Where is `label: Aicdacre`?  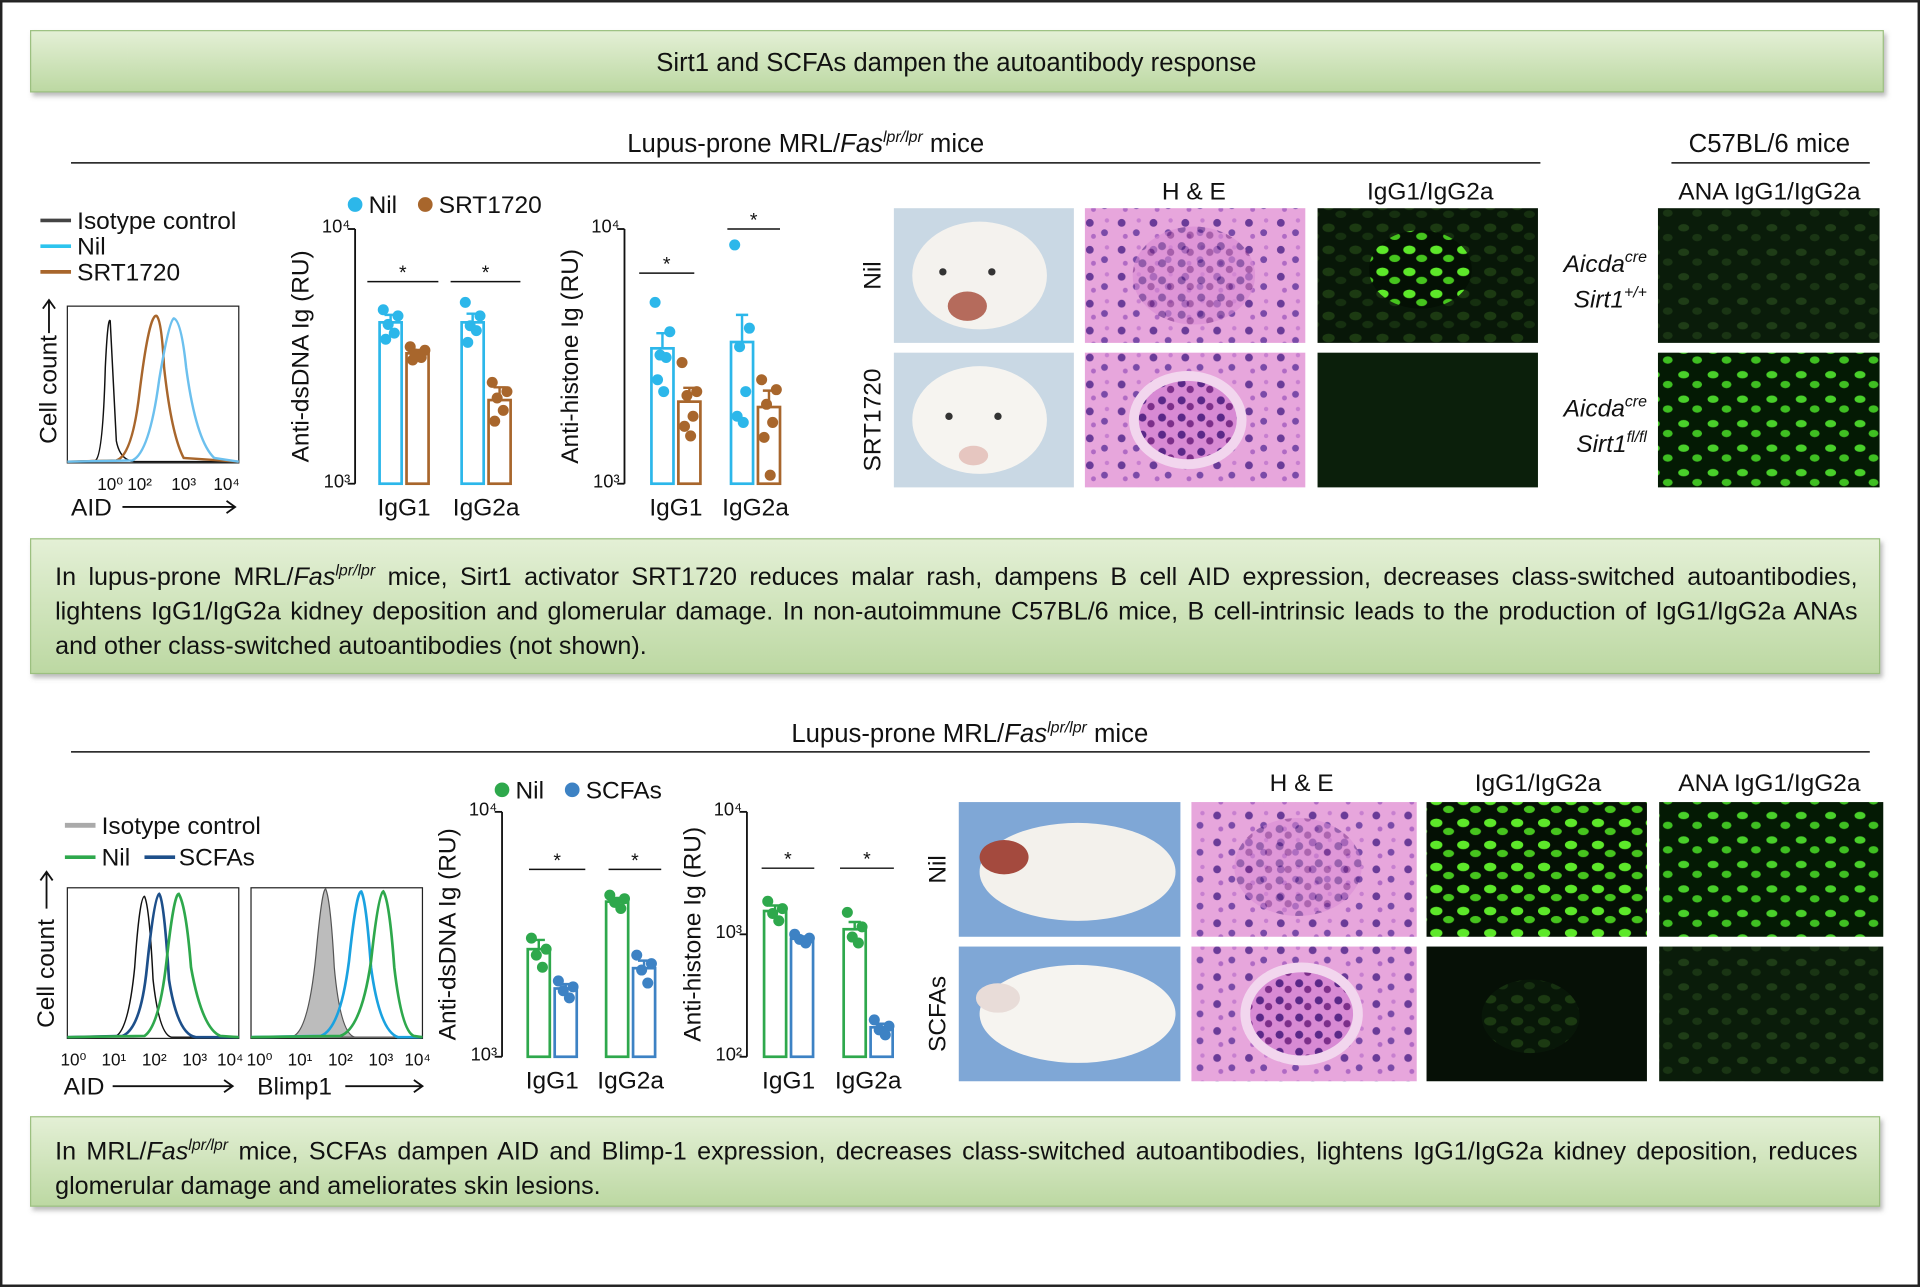 label: Aicdacre is located at coordinates (1604, 263).